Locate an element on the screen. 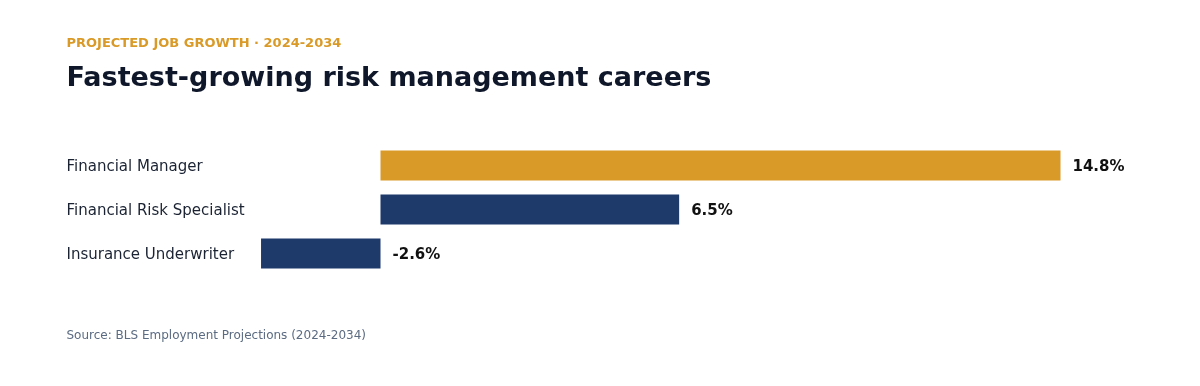  y-tick-label: Financial Manager is located at coordinates (135, 165).